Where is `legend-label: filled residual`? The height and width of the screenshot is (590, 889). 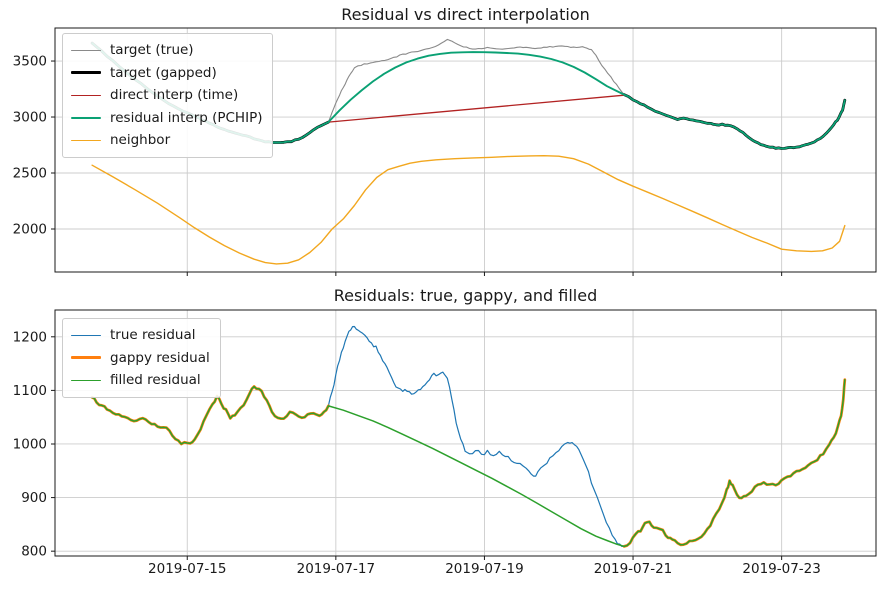 legend-label: filled residual is located at coordinates (155, 380).